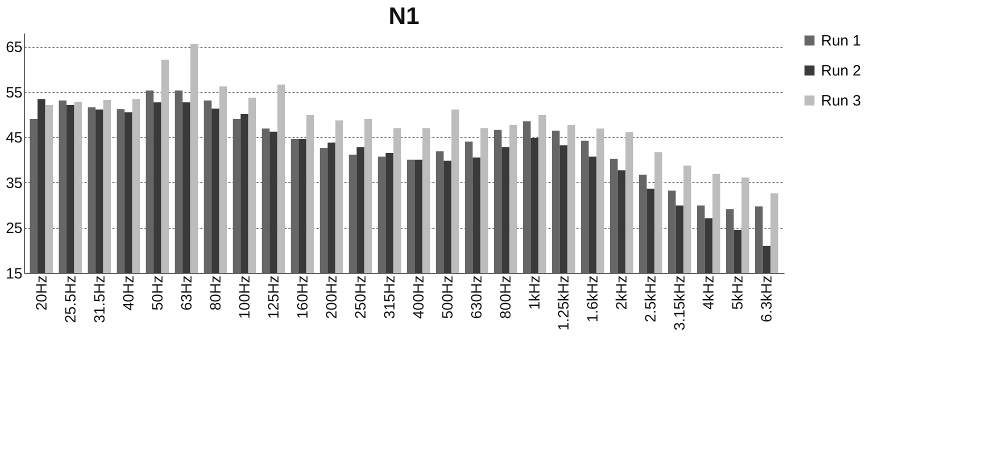  Describe the element at coordinates (419, 297) in the screenshot. I see `x-tick-label: 400Hz` at that location.